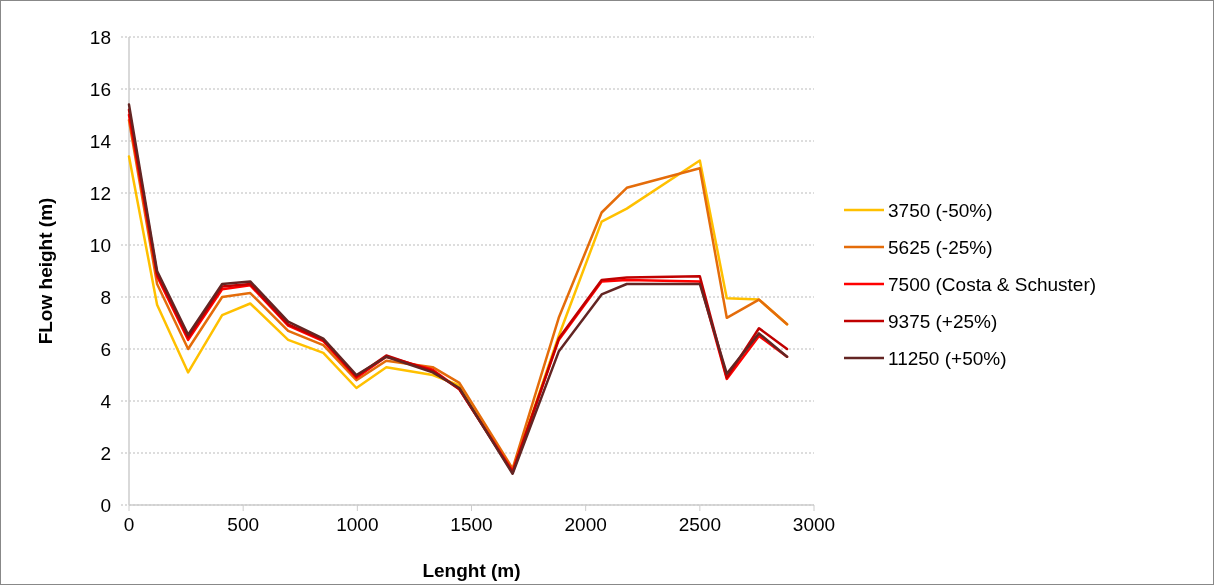  I want to click on x-tick-label: 1000, so click(357, 524).